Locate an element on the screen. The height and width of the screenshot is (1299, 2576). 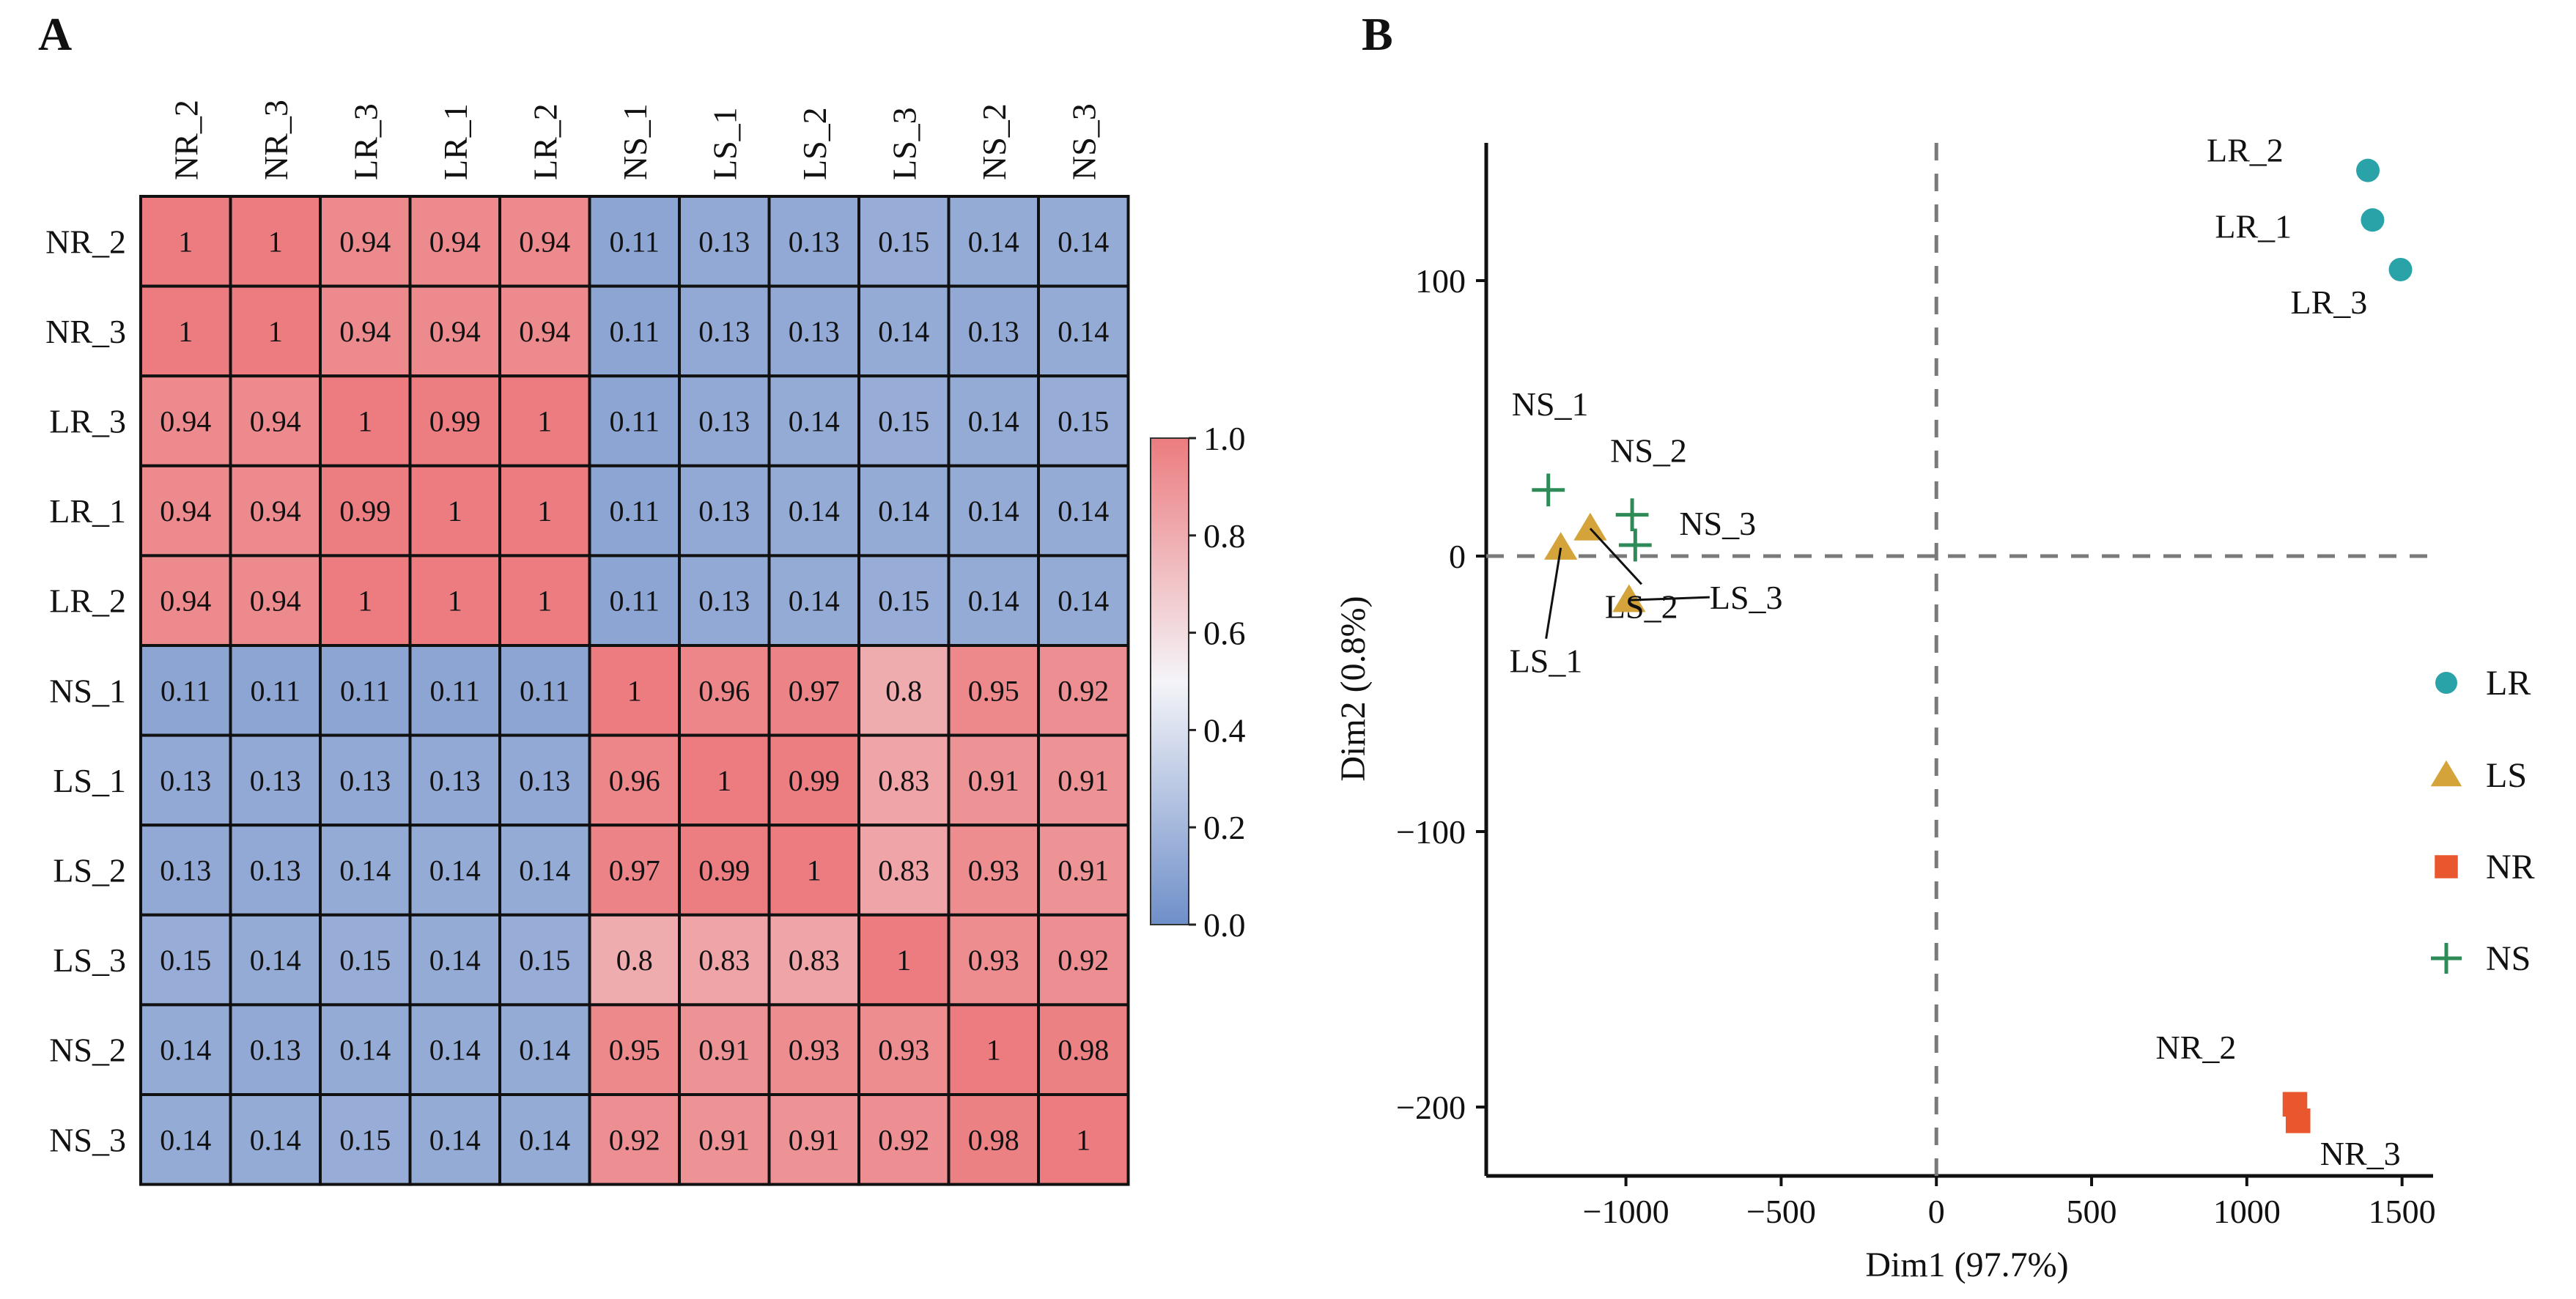
colorbar-gradient is located at coordinates (1169, 681).